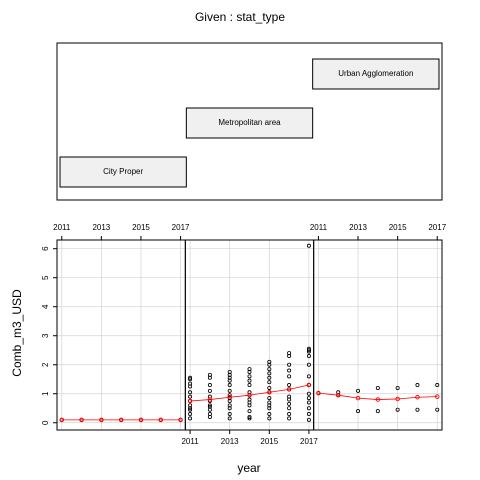  I want to click on y-tick-label: 3, so click(45, 335).